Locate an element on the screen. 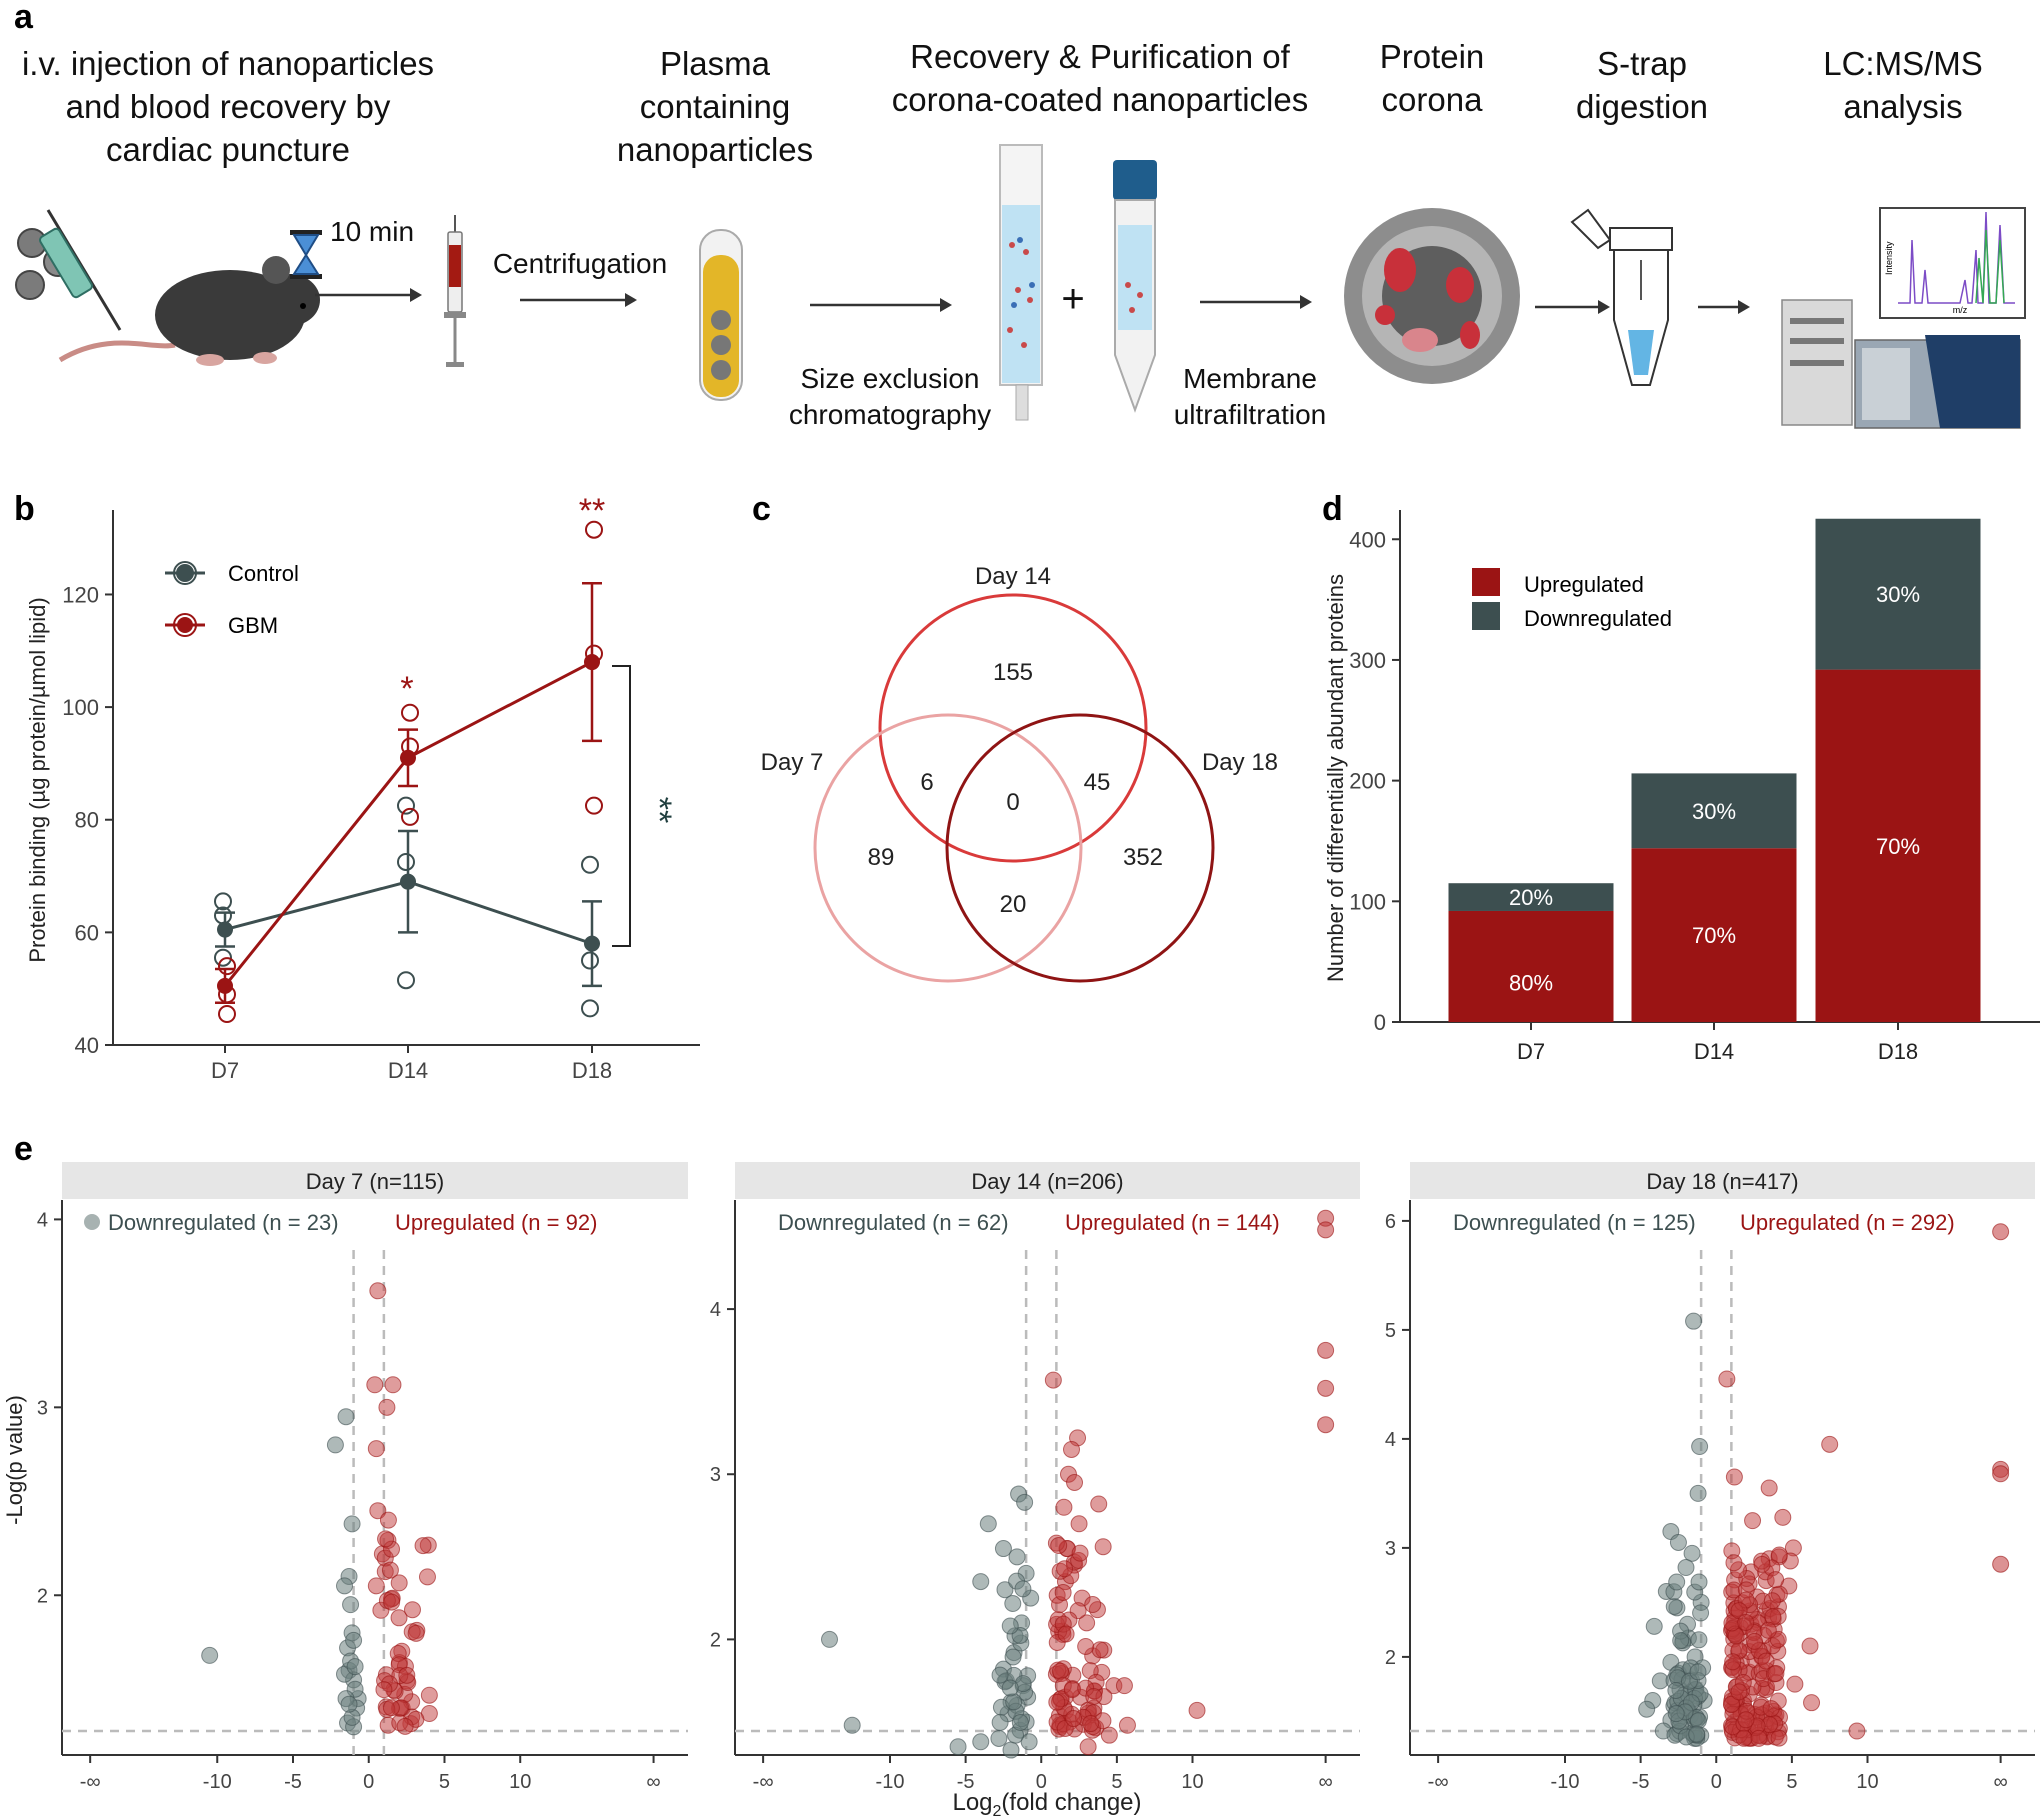  venn-circle-day18 is located at coordinates (1080, 848).